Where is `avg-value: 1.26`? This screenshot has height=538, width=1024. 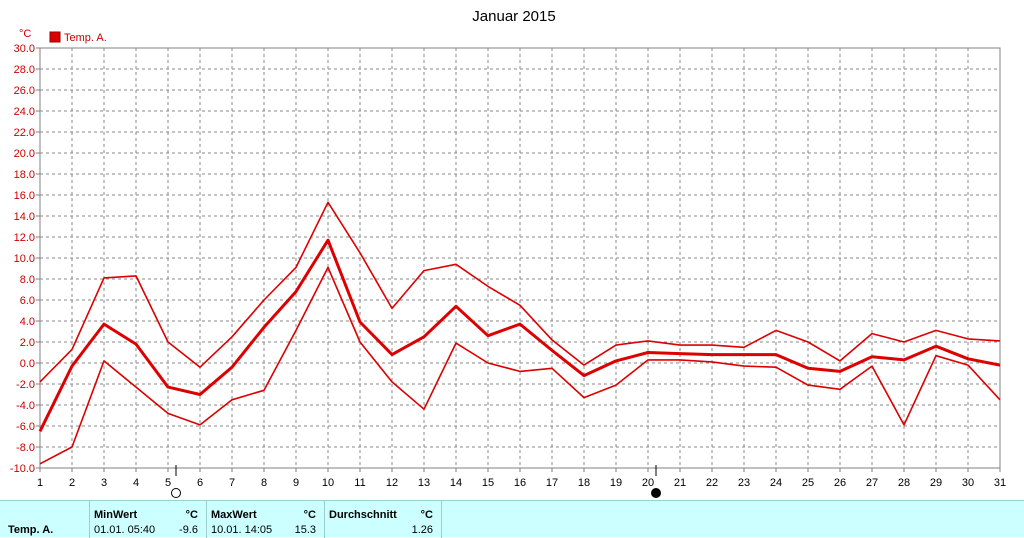
avg-value: 1.26 is located at coordinates (422, 530).